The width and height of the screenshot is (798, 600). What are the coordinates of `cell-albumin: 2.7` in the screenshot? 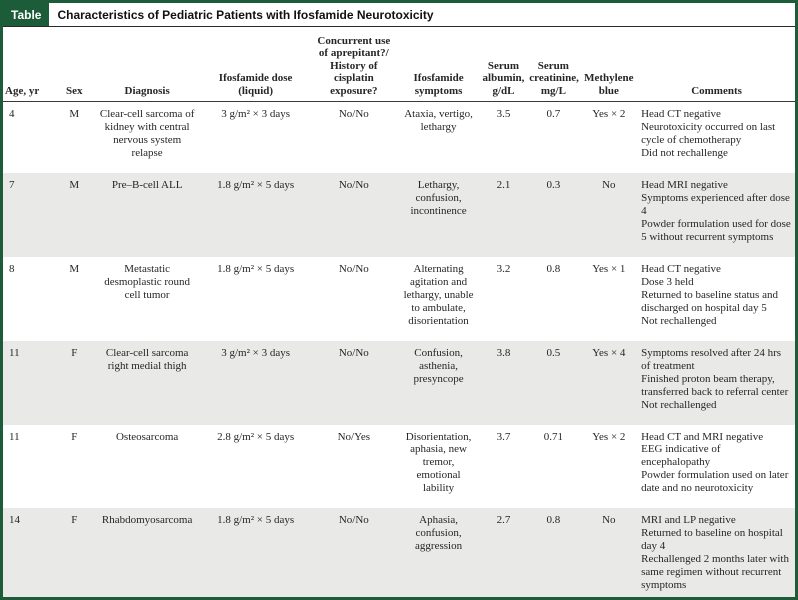 It's located at (503, 552).